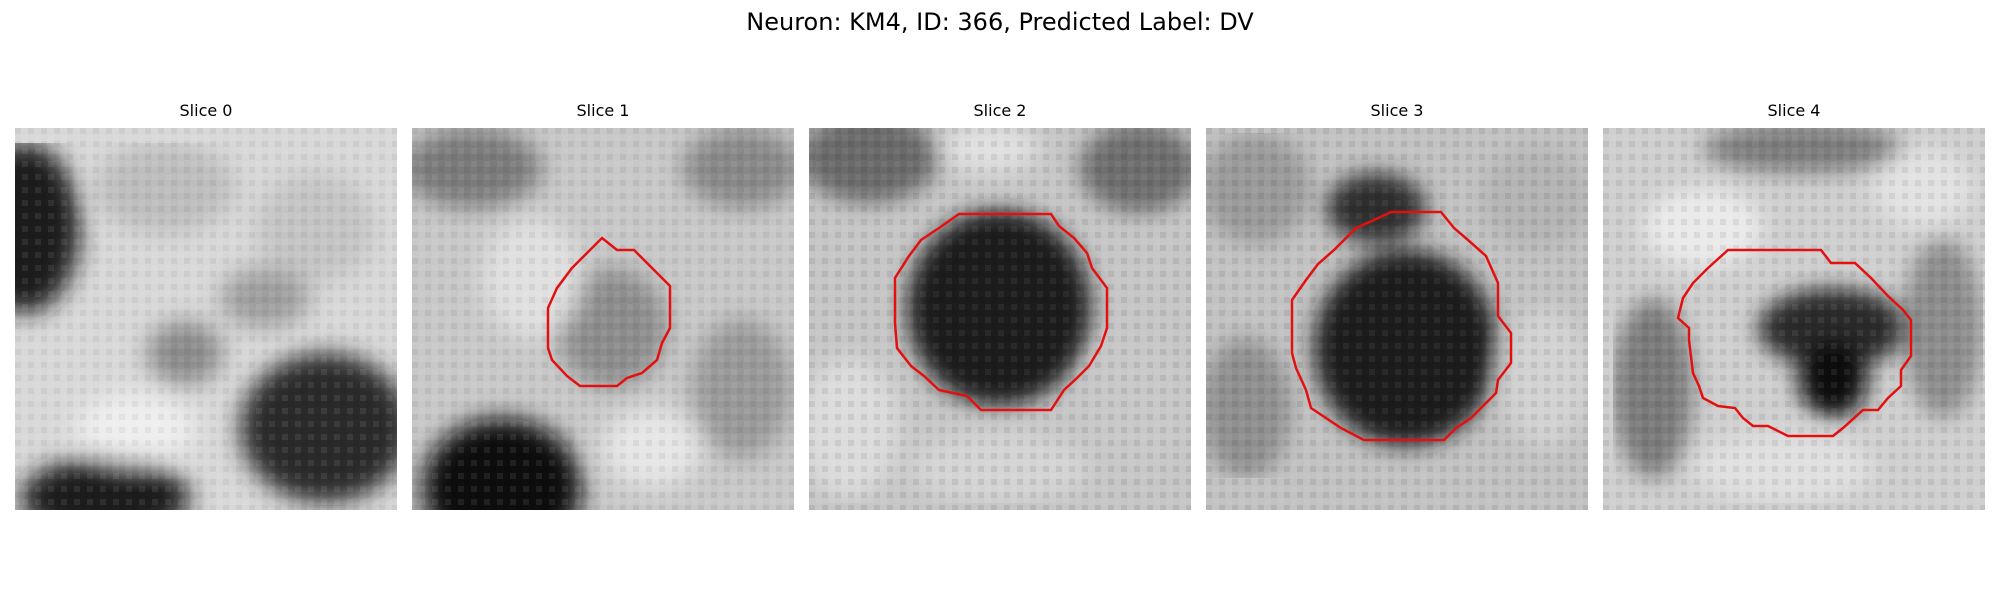  Describe the element at coordinates (603, 110) in the screenshot. I see `slice-title-1: Slice 1` at that location.